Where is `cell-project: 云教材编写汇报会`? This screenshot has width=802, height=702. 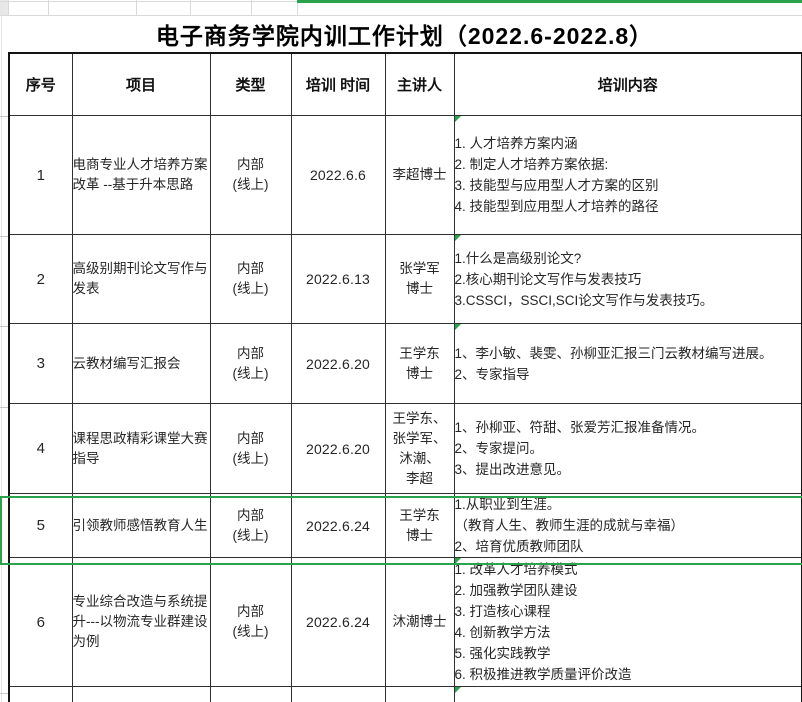
cell-project: 云教材编写汇报会 is located at coordinates (141, 363).